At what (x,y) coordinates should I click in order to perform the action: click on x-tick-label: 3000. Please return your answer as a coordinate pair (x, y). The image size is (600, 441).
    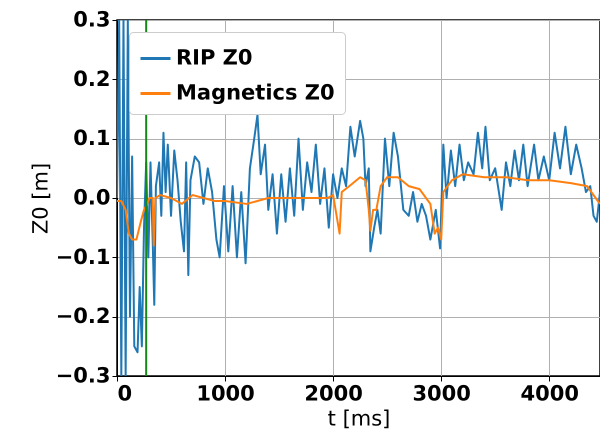
    Looking at the image, I should click on (441, 394).